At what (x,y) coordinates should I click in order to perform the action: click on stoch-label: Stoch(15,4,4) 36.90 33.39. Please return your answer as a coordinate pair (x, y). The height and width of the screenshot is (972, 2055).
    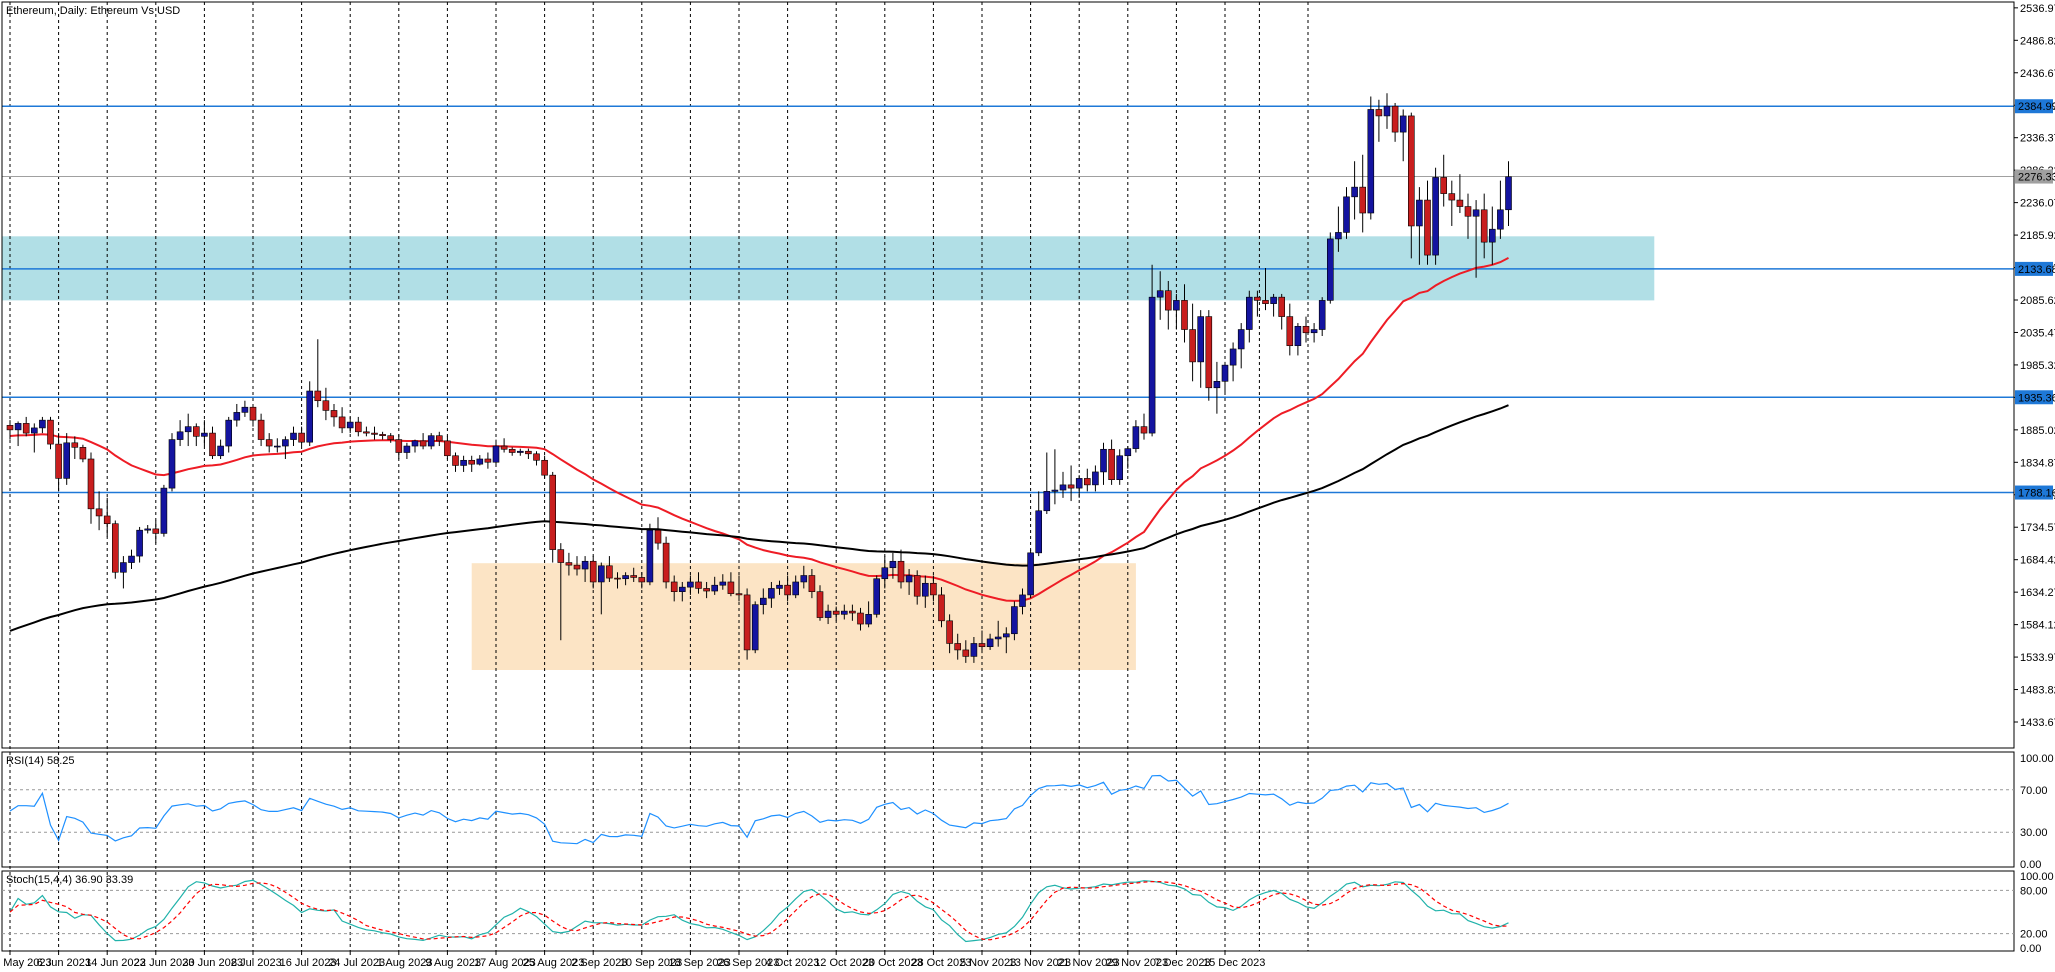
    Looking at the image, I should click on (69, 880).